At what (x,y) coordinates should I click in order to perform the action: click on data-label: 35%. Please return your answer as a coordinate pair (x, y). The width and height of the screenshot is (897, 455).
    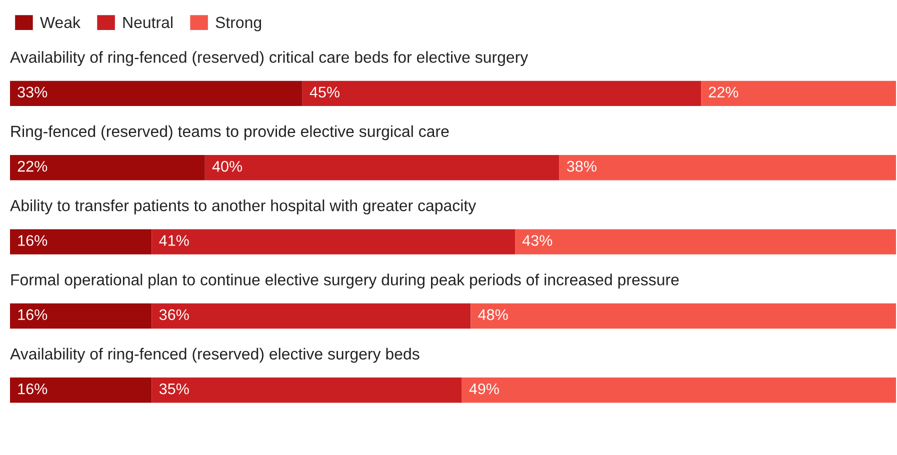
    Looking at the image, I should click on (174, 388).